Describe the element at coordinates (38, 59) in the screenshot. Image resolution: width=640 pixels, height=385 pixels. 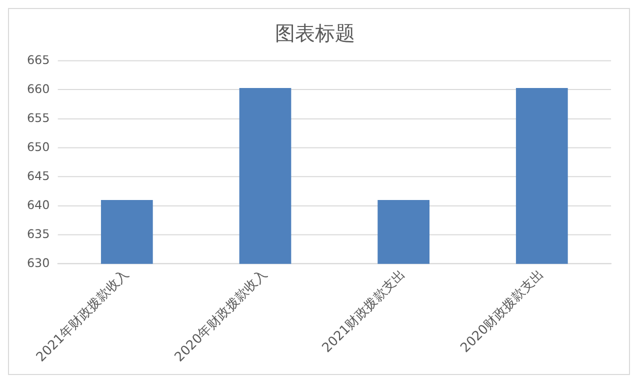
I see `y-tick-label: 665` at that location.